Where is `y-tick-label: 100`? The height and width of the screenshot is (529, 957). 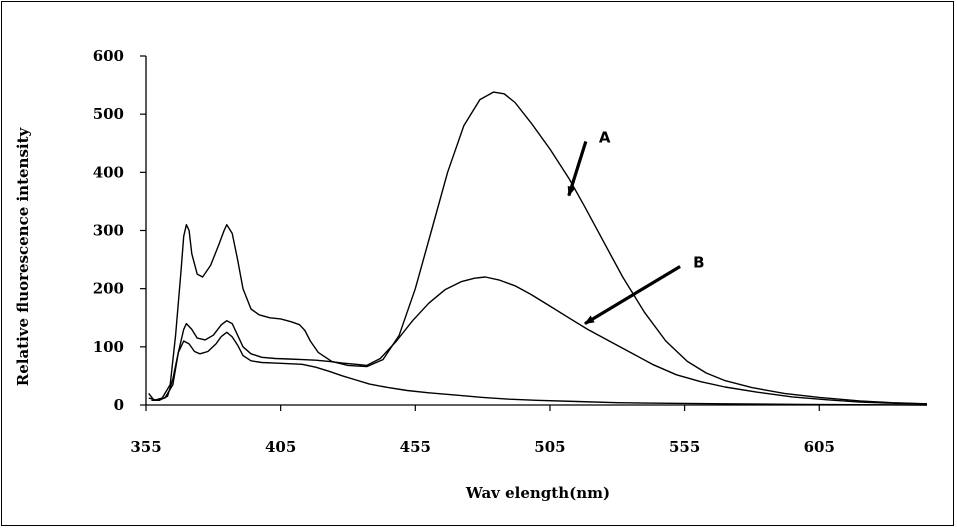
y-tick-label: 100 is located at coordinates (108, 347).